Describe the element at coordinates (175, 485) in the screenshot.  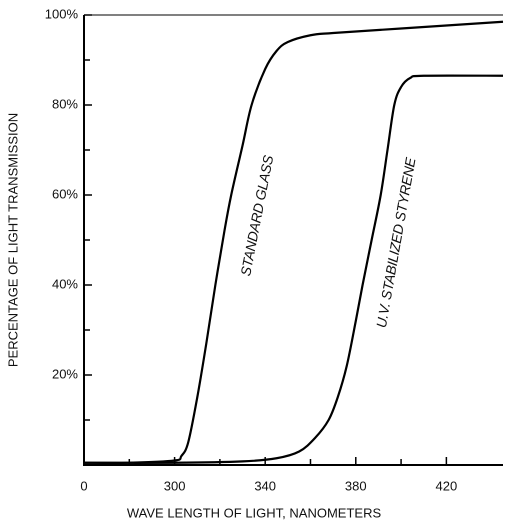
I see `x-tick-label: 300` at that location.